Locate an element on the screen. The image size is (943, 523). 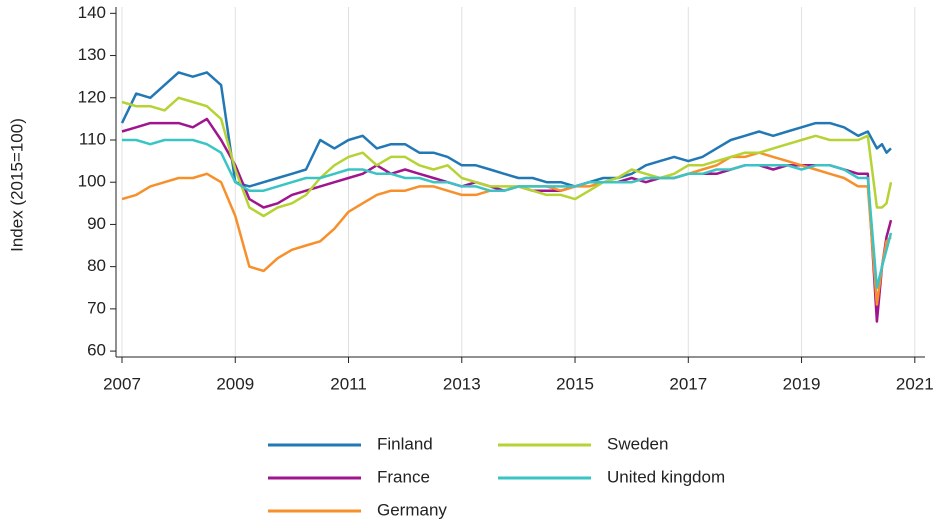
y-tick-label: 140 is located at coordinates (92, 12).